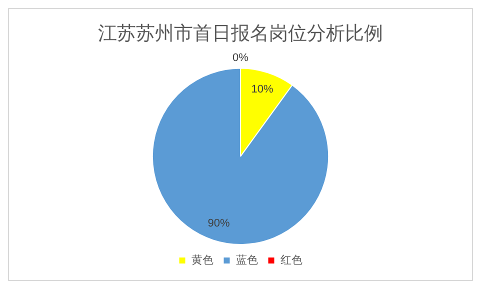 This screenshot has width=481, height=289. Describe the element at coordinates (240, 33) in the screenshot. I see `chart-title: 江苏苏州市首日报名岗位分析比例` at that location.